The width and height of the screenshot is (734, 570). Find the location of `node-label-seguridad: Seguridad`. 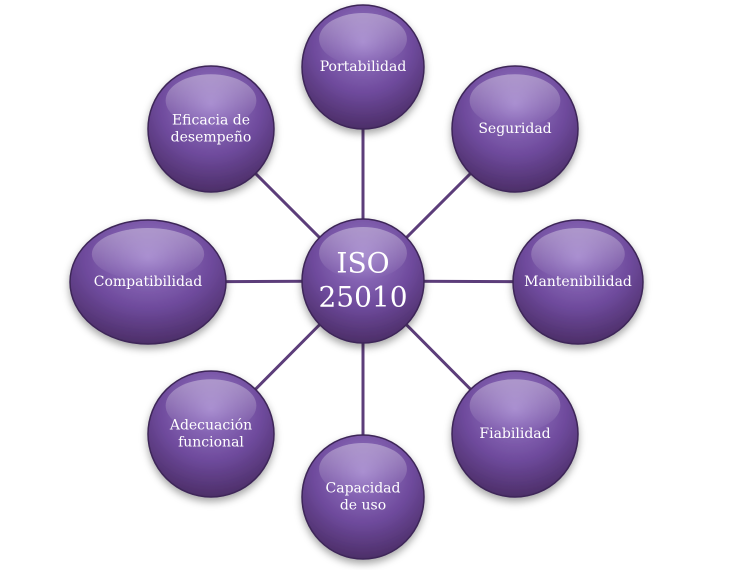

node-label-seguridad: Seguridad is located at coordinates (514, 129).